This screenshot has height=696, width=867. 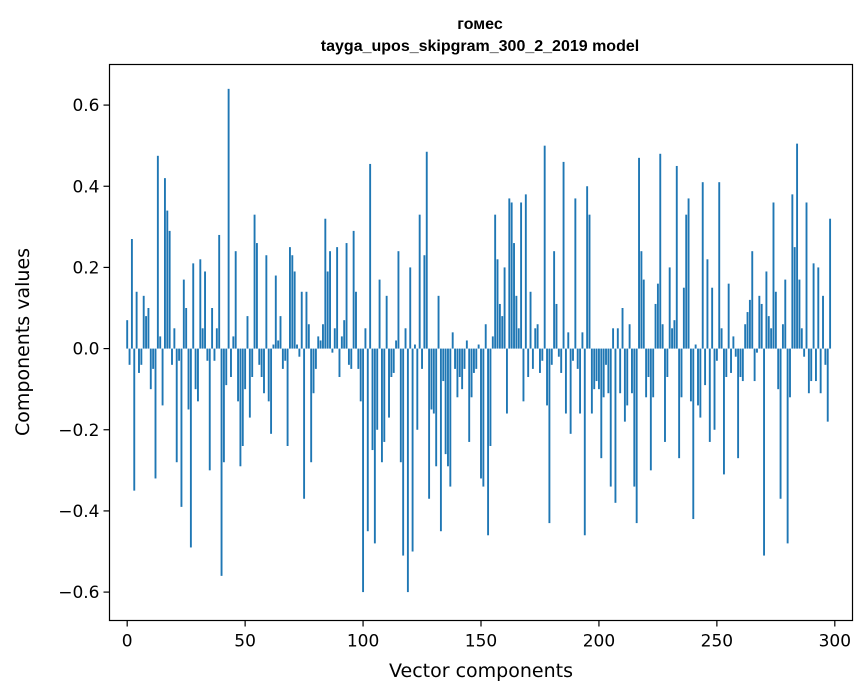 I want to click on y-tick-label: −0.2, so click(x=78, y=431).